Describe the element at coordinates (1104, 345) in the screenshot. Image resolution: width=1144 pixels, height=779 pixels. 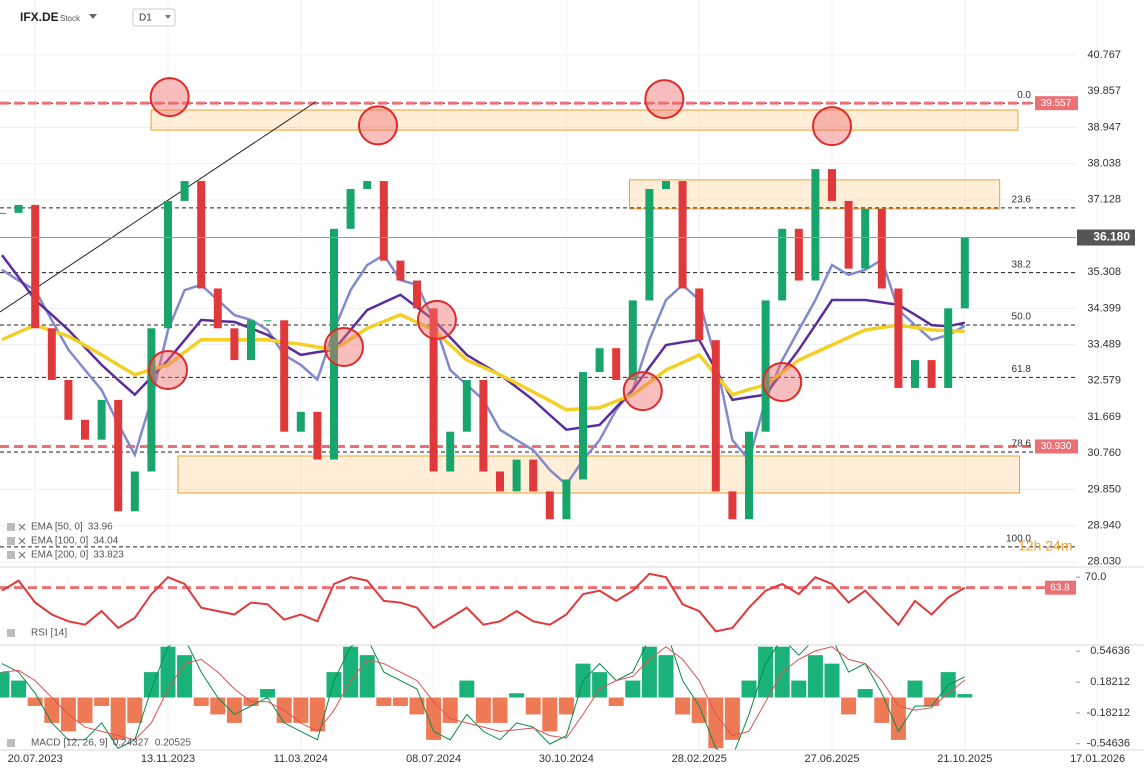
I see `y-tick-label: 33.489` at that location.